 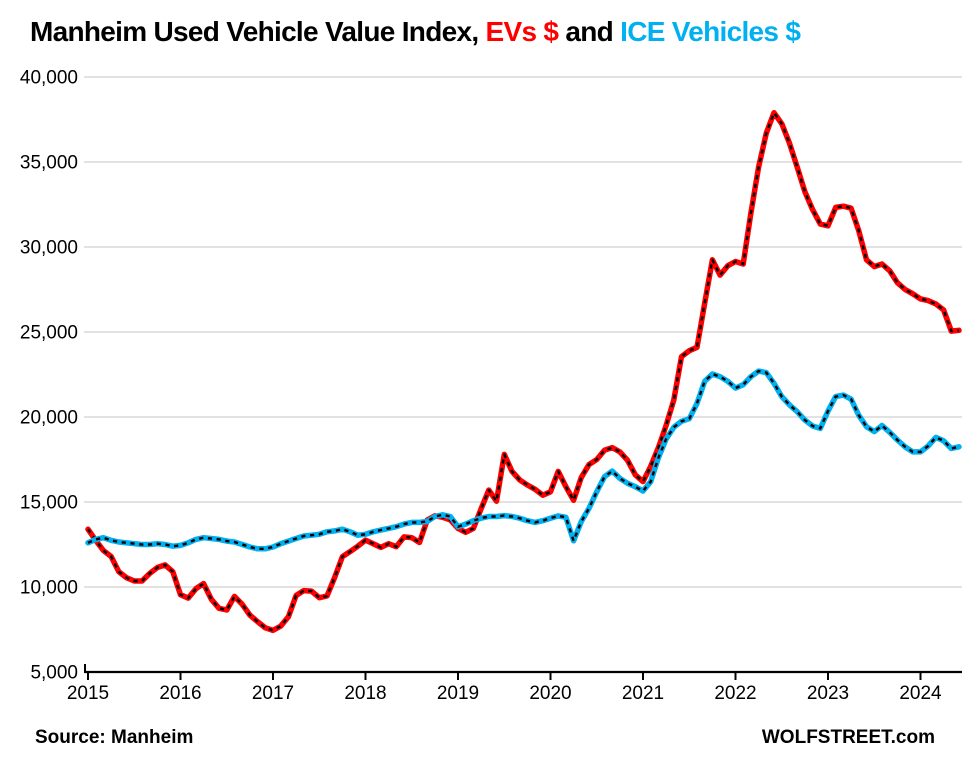 I want to click on title-main-text: Manheim Used Vehicle Value Index,, so click(x=258, y=31).